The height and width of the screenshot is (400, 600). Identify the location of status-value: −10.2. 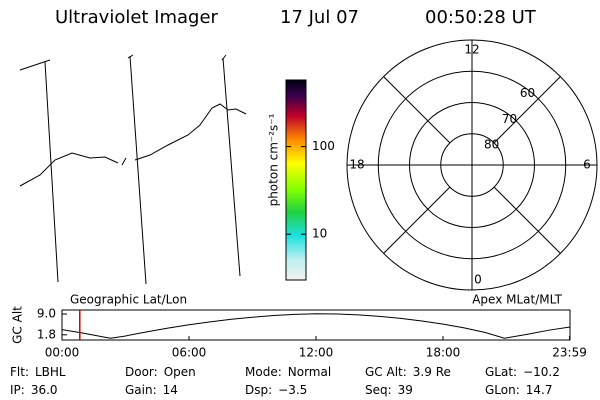
(541, 372).